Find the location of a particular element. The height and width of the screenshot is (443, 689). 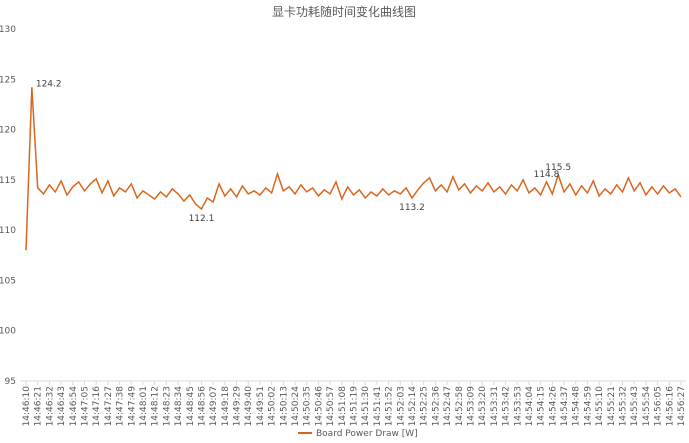

y-tick-label: 120 is located at coordinates (8, 131).